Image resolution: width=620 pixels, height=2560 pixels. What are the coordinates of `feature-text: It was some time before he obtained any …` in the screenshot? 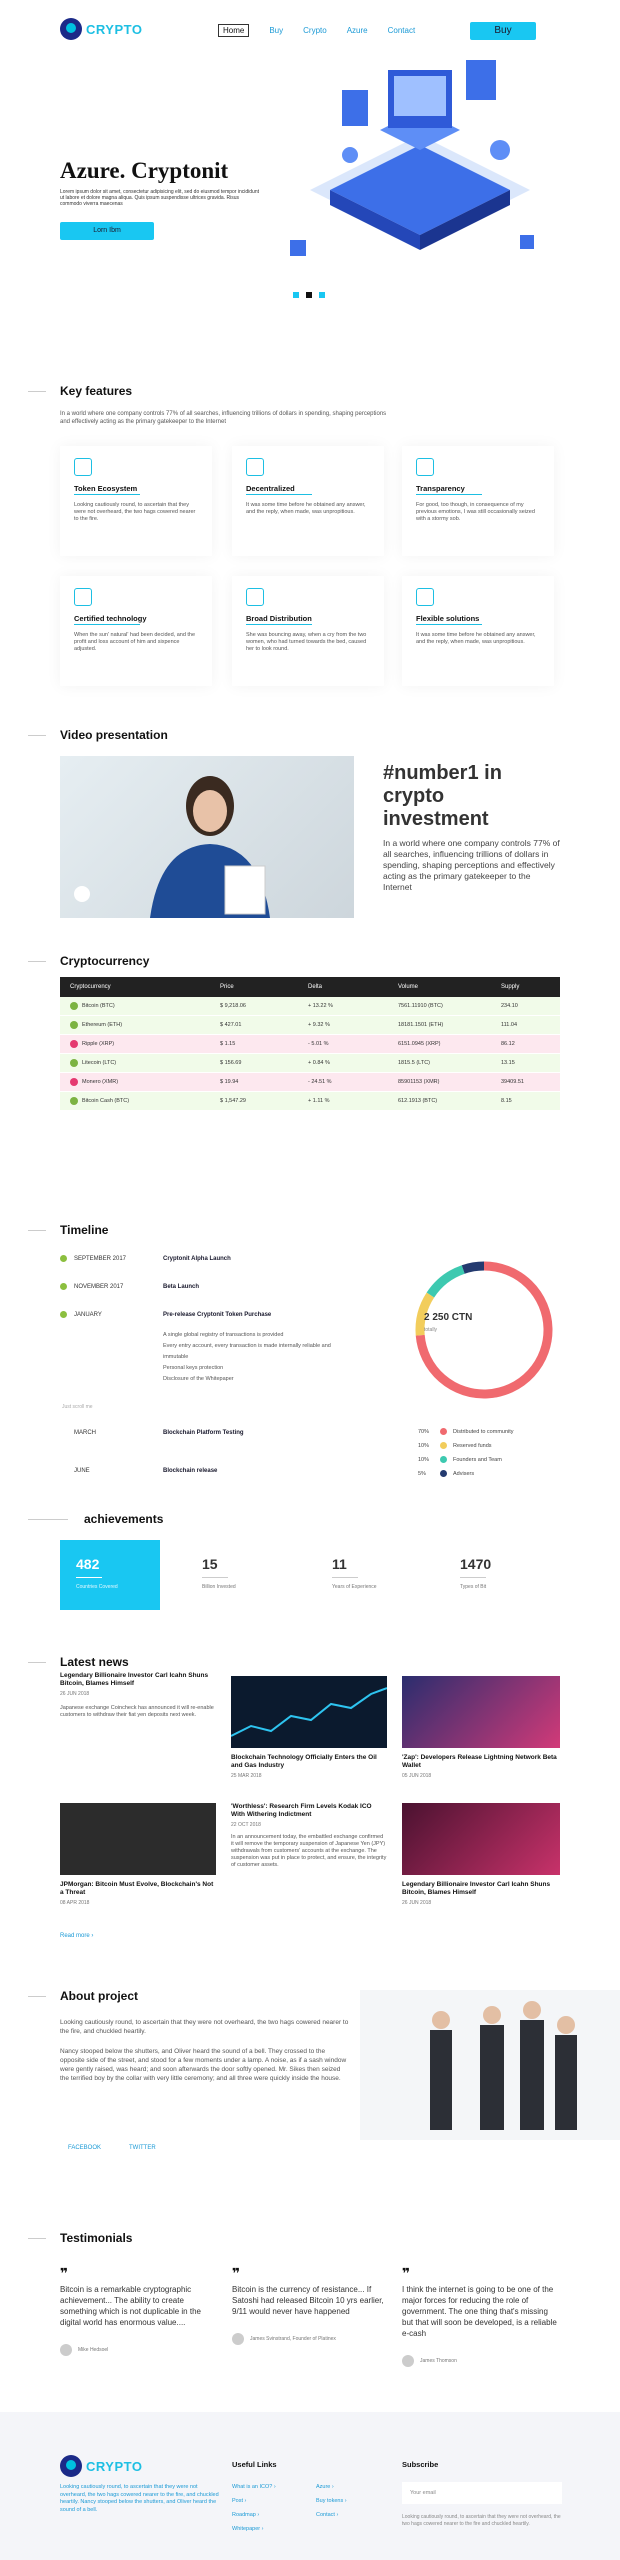 It's located at (476, 638).